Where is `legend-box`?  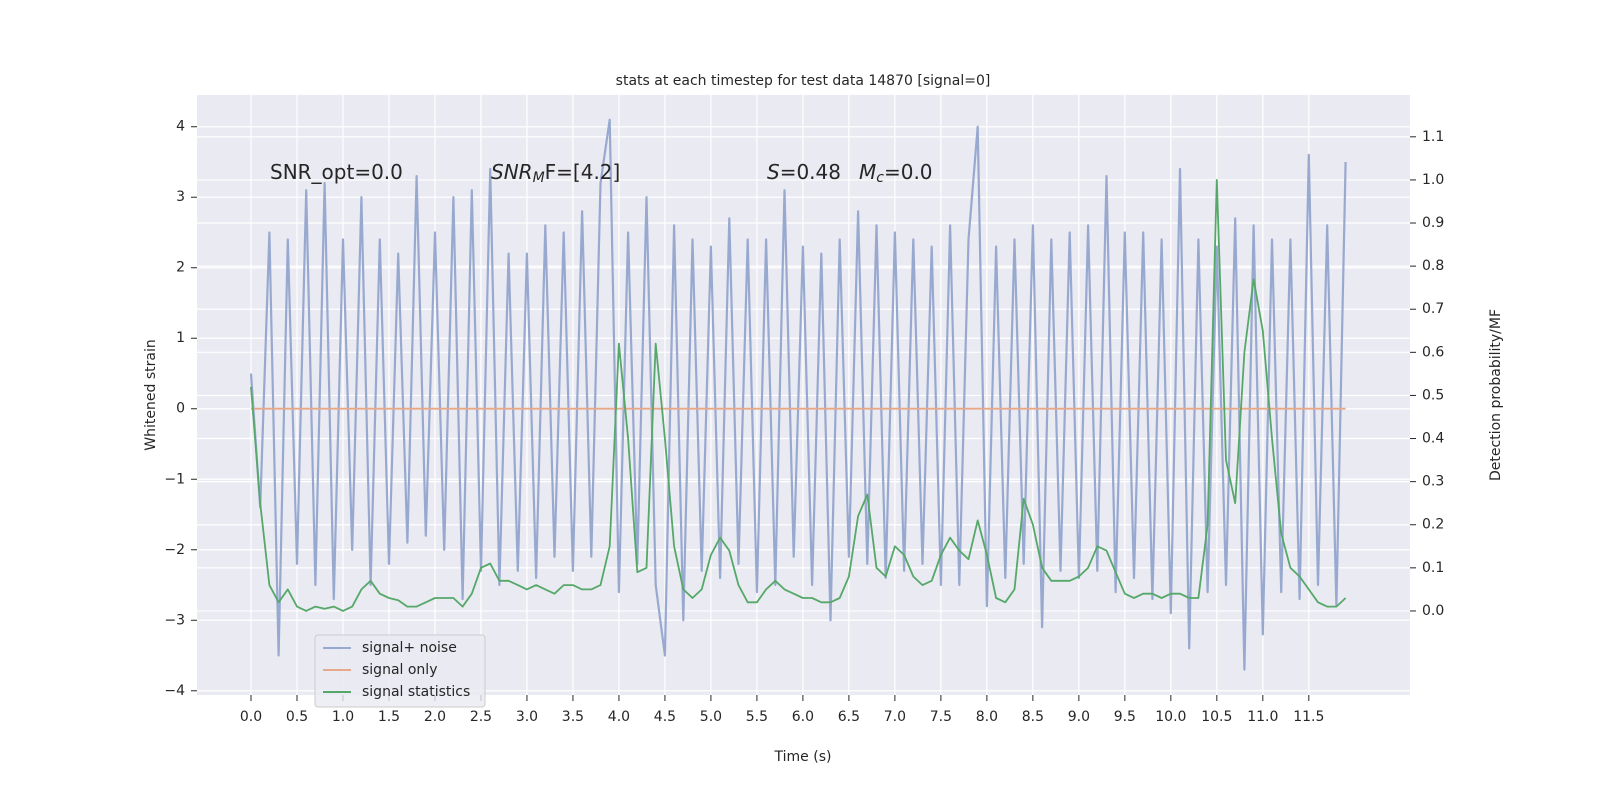 legend-box is located at coordinates (400, 671).